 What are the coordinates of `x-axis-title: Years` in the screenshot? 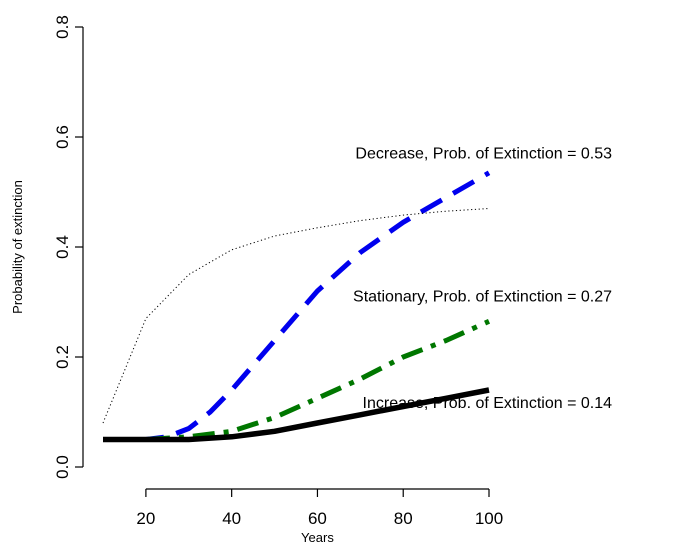 It's located at (317, 537).